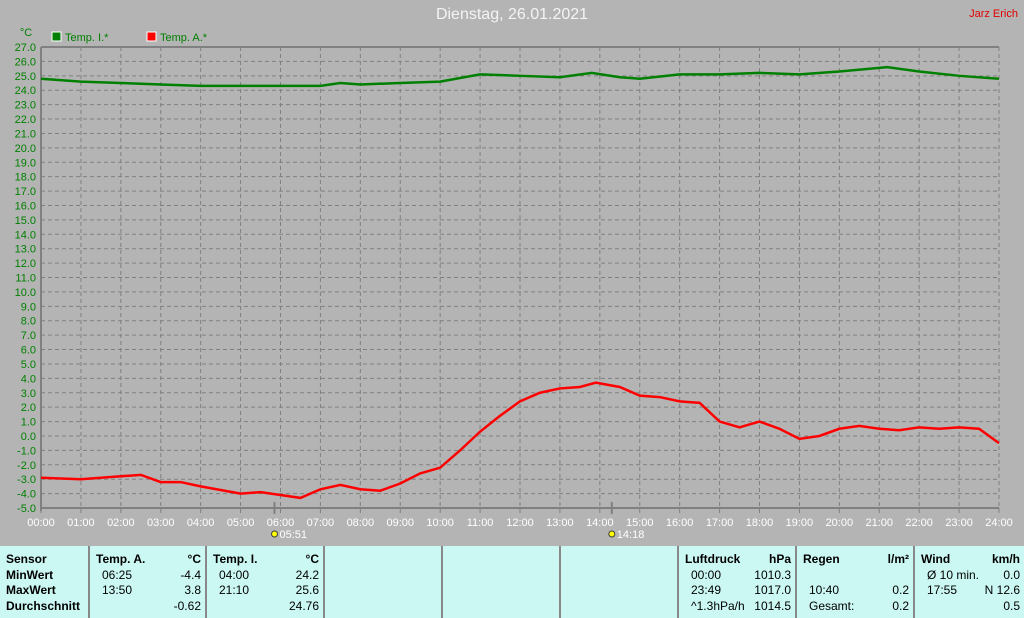 This screenshot has height=618, width=1024. I want to click on cell-time: 23:49, so click(706, 590).